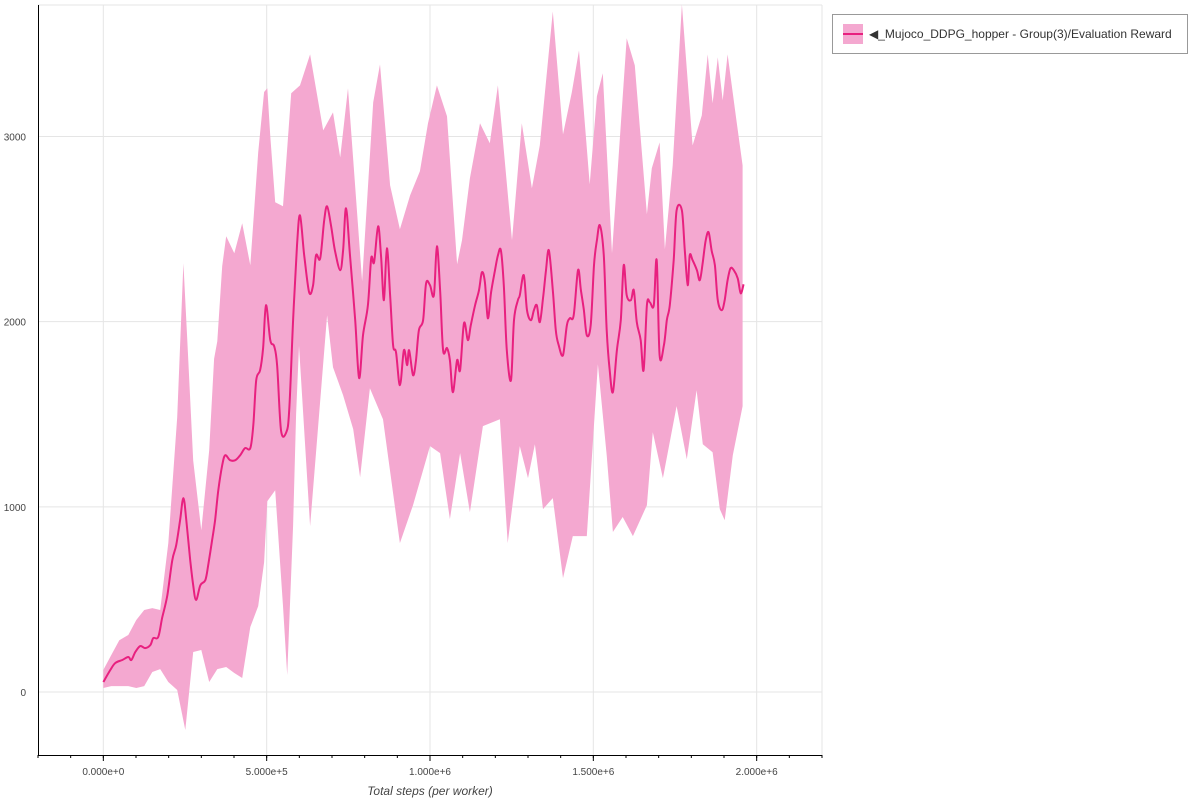 The width and height of the screenshot is (1200, 800). I want to click on y-tick-label: 2000, so click(15, 323).